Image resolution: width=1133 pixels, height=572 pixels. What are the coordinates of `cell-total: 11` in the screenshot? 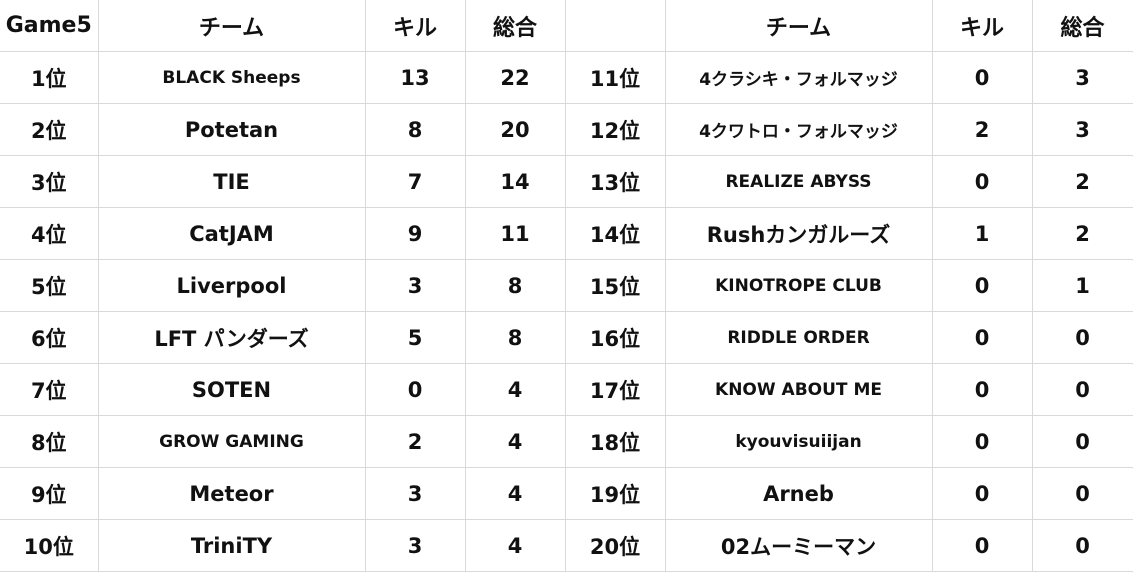 It's located at (515, 233).